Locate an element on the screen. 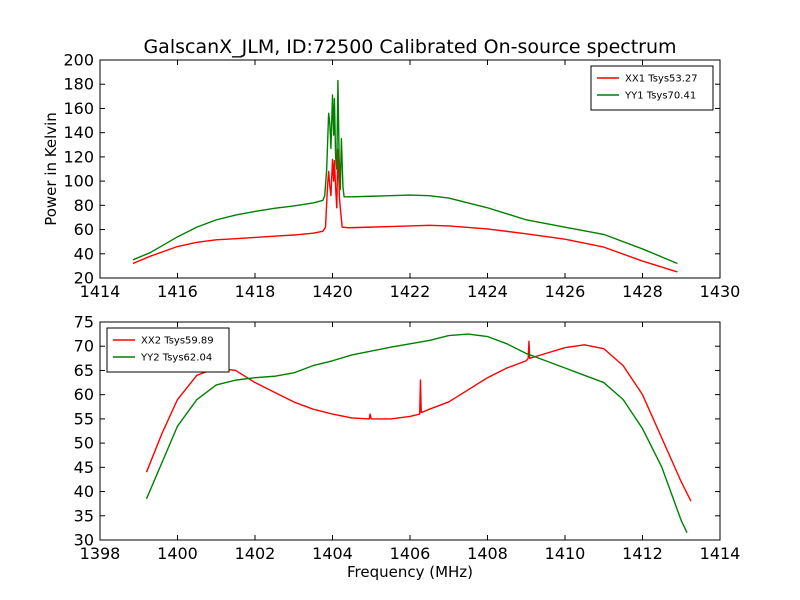  x-tick-label: 1406 is located at coordinates (410, 553).